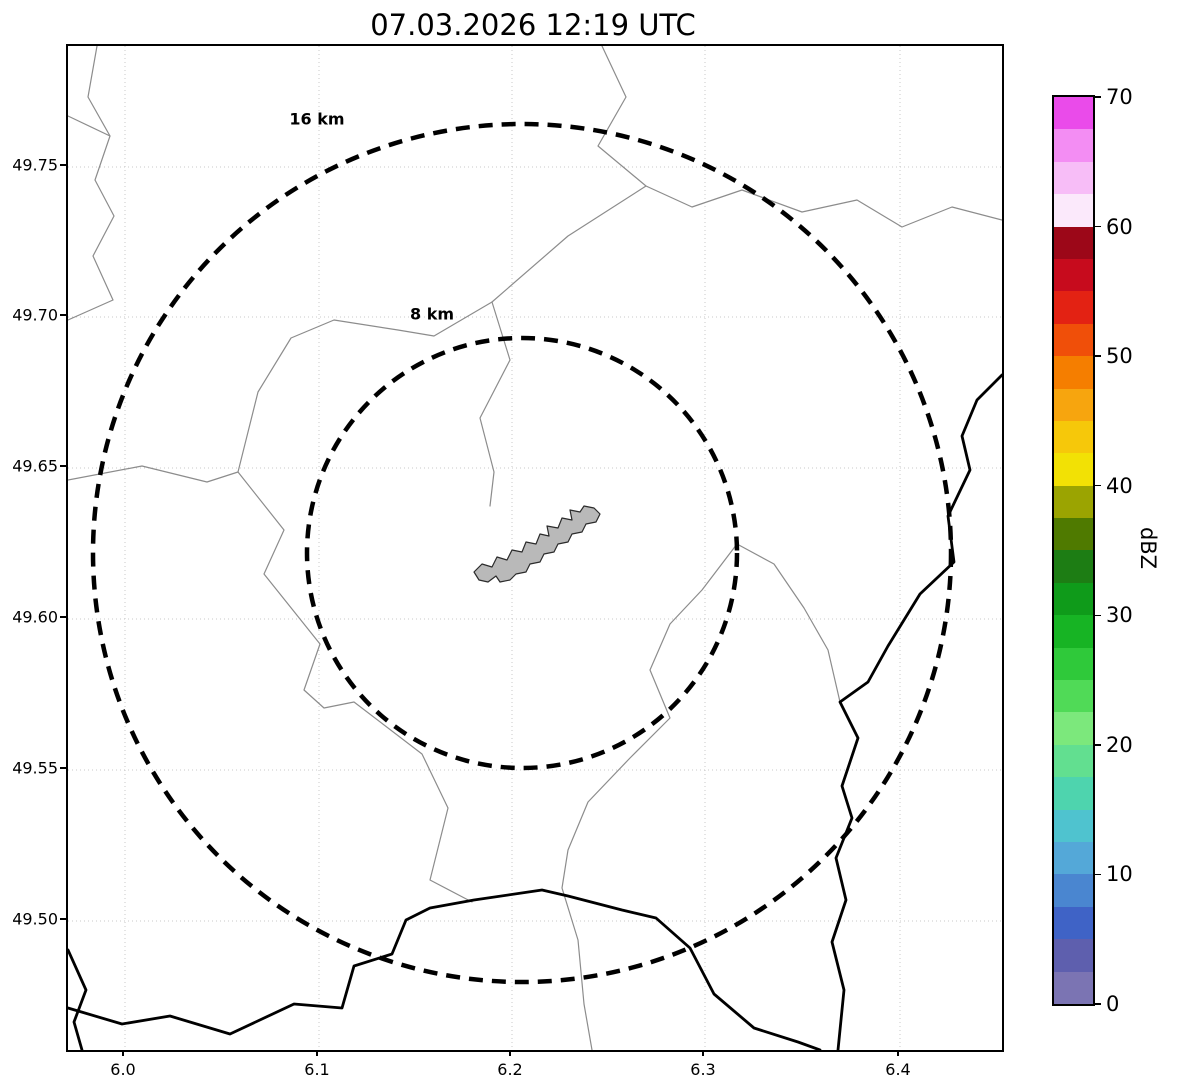 The image size is (1188, 1084). Describe the element at coordinates (1119, 615) in the screenshot. I see `colorbar-tick-label: 30` at that location.